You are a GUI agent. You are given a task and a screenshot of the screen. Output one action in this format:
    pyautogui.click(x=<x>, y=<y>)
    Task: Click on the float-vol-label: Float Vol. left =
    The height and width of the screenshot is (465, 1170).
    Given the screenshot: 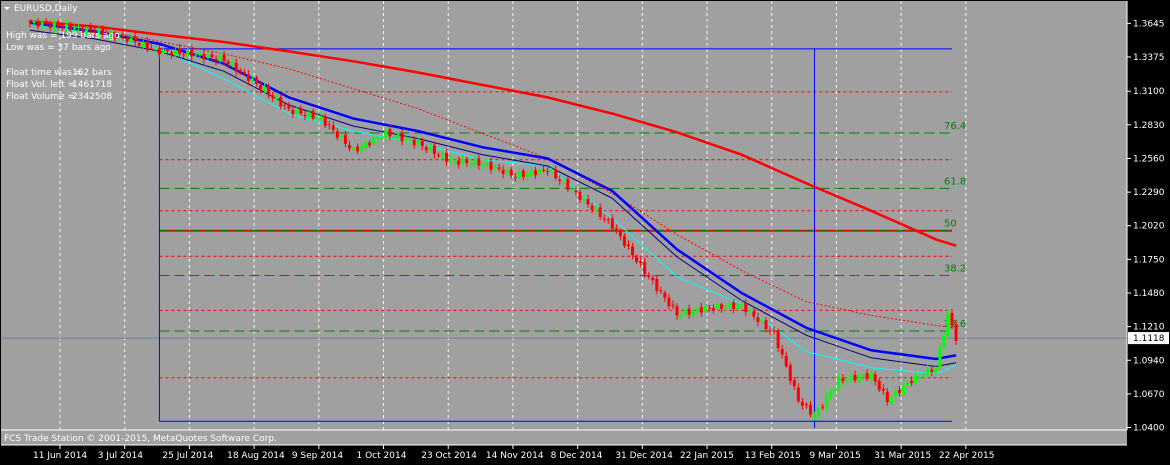 What is the action you would take?
    pyautogui.click(x=40, y=85)
    